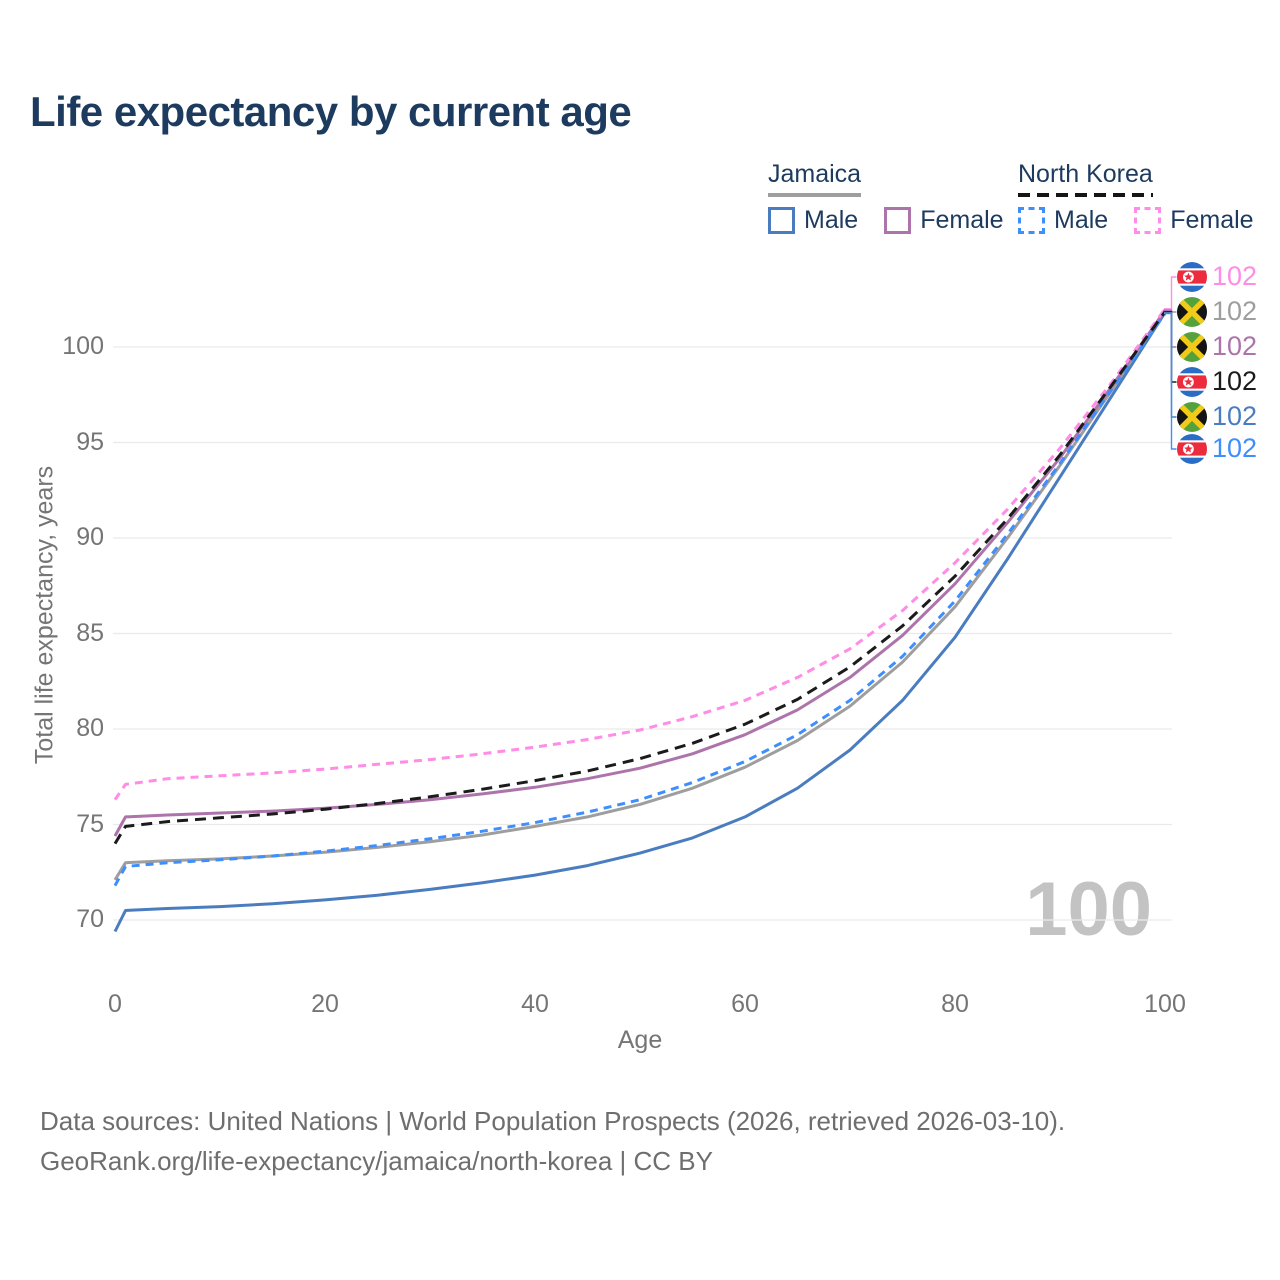  Describe the element at coordinates (1085, 178) in the screenshot. I see `legend-group-title: North Korea` at that location.